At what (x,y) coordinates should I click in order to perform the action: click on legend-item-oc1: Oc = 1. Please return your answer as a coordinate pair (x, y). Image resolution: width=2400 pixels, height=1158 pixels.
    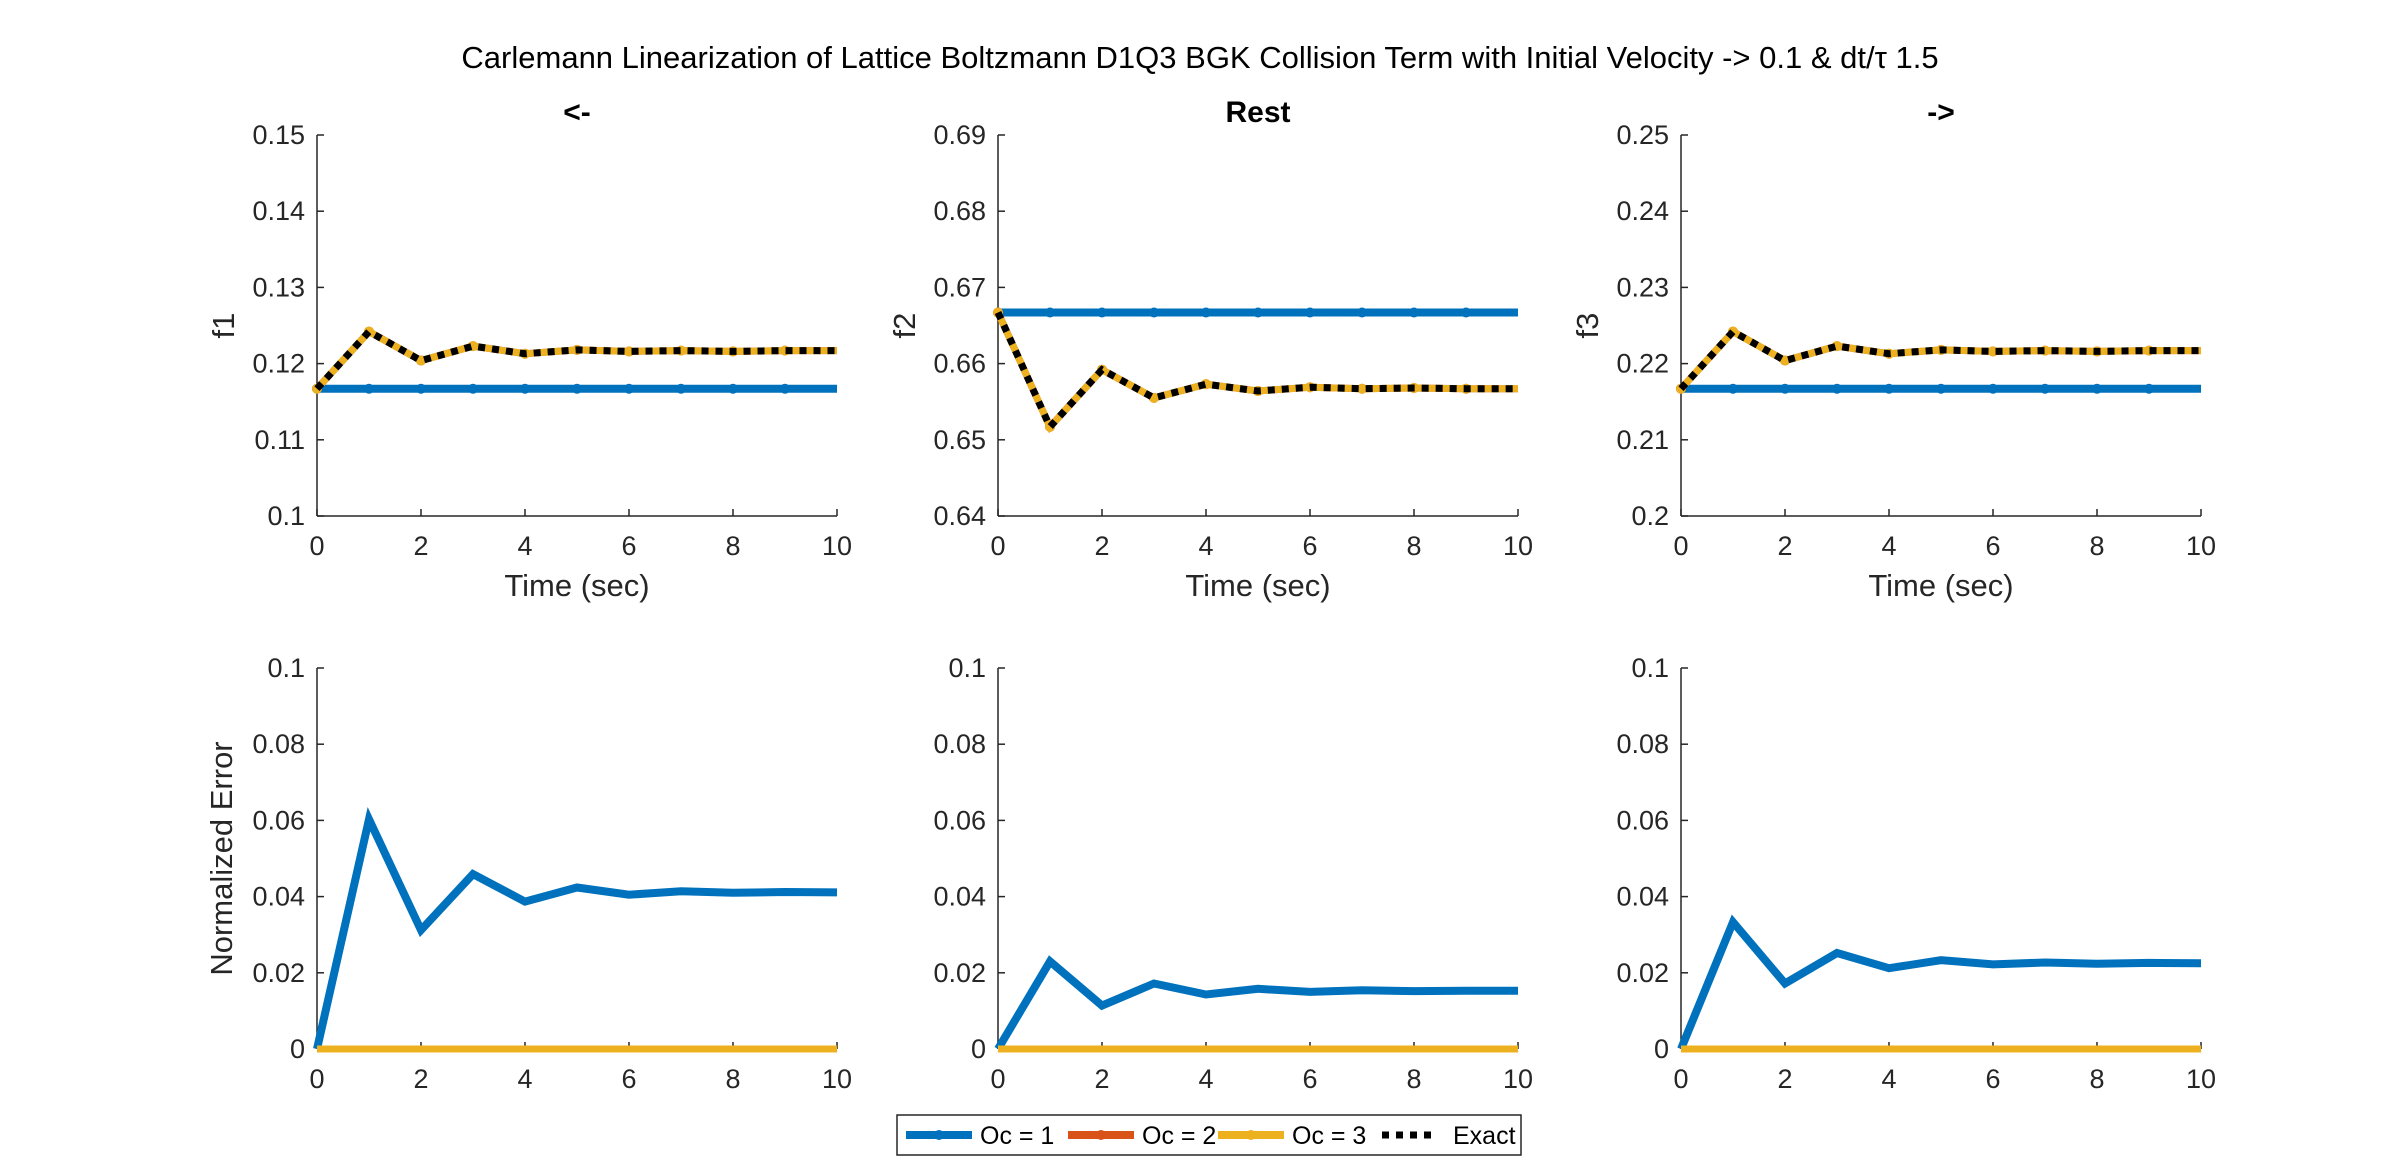
    Looking at the image, I should click on (980, 1136).